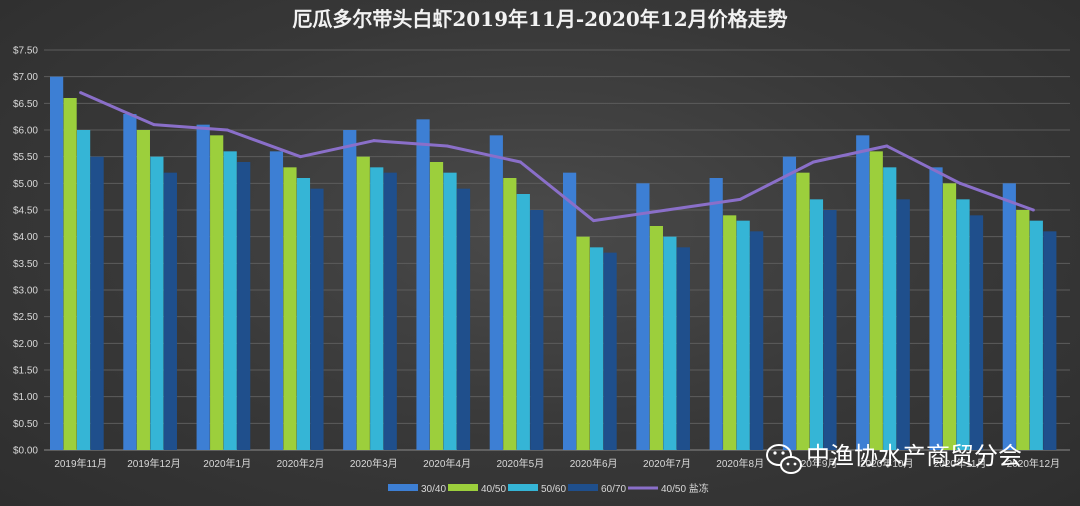 The image size is (1080, 506). I want to click on x-tick-label: 2019年11月, so click(80, 463).